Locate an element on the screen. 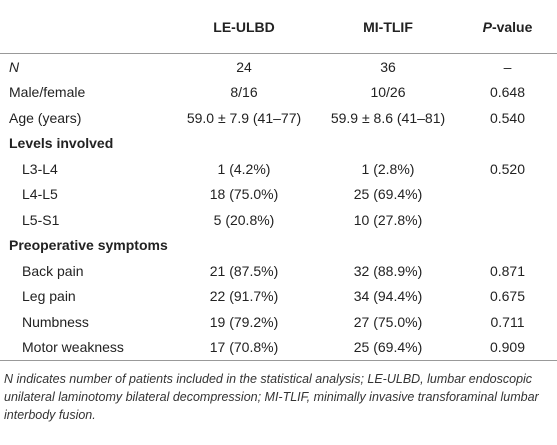 This screenshot has height=445, width=557. table-cell: 36 is located at coordinates (388, 66).